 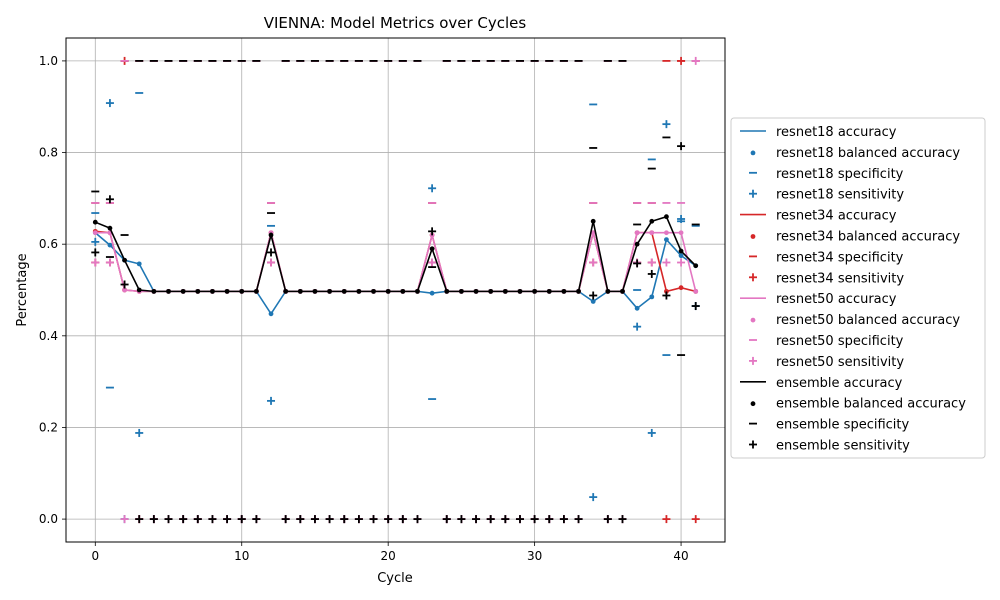 I want to click on y-tick-label: 0.4, so click(x=48, y=336).